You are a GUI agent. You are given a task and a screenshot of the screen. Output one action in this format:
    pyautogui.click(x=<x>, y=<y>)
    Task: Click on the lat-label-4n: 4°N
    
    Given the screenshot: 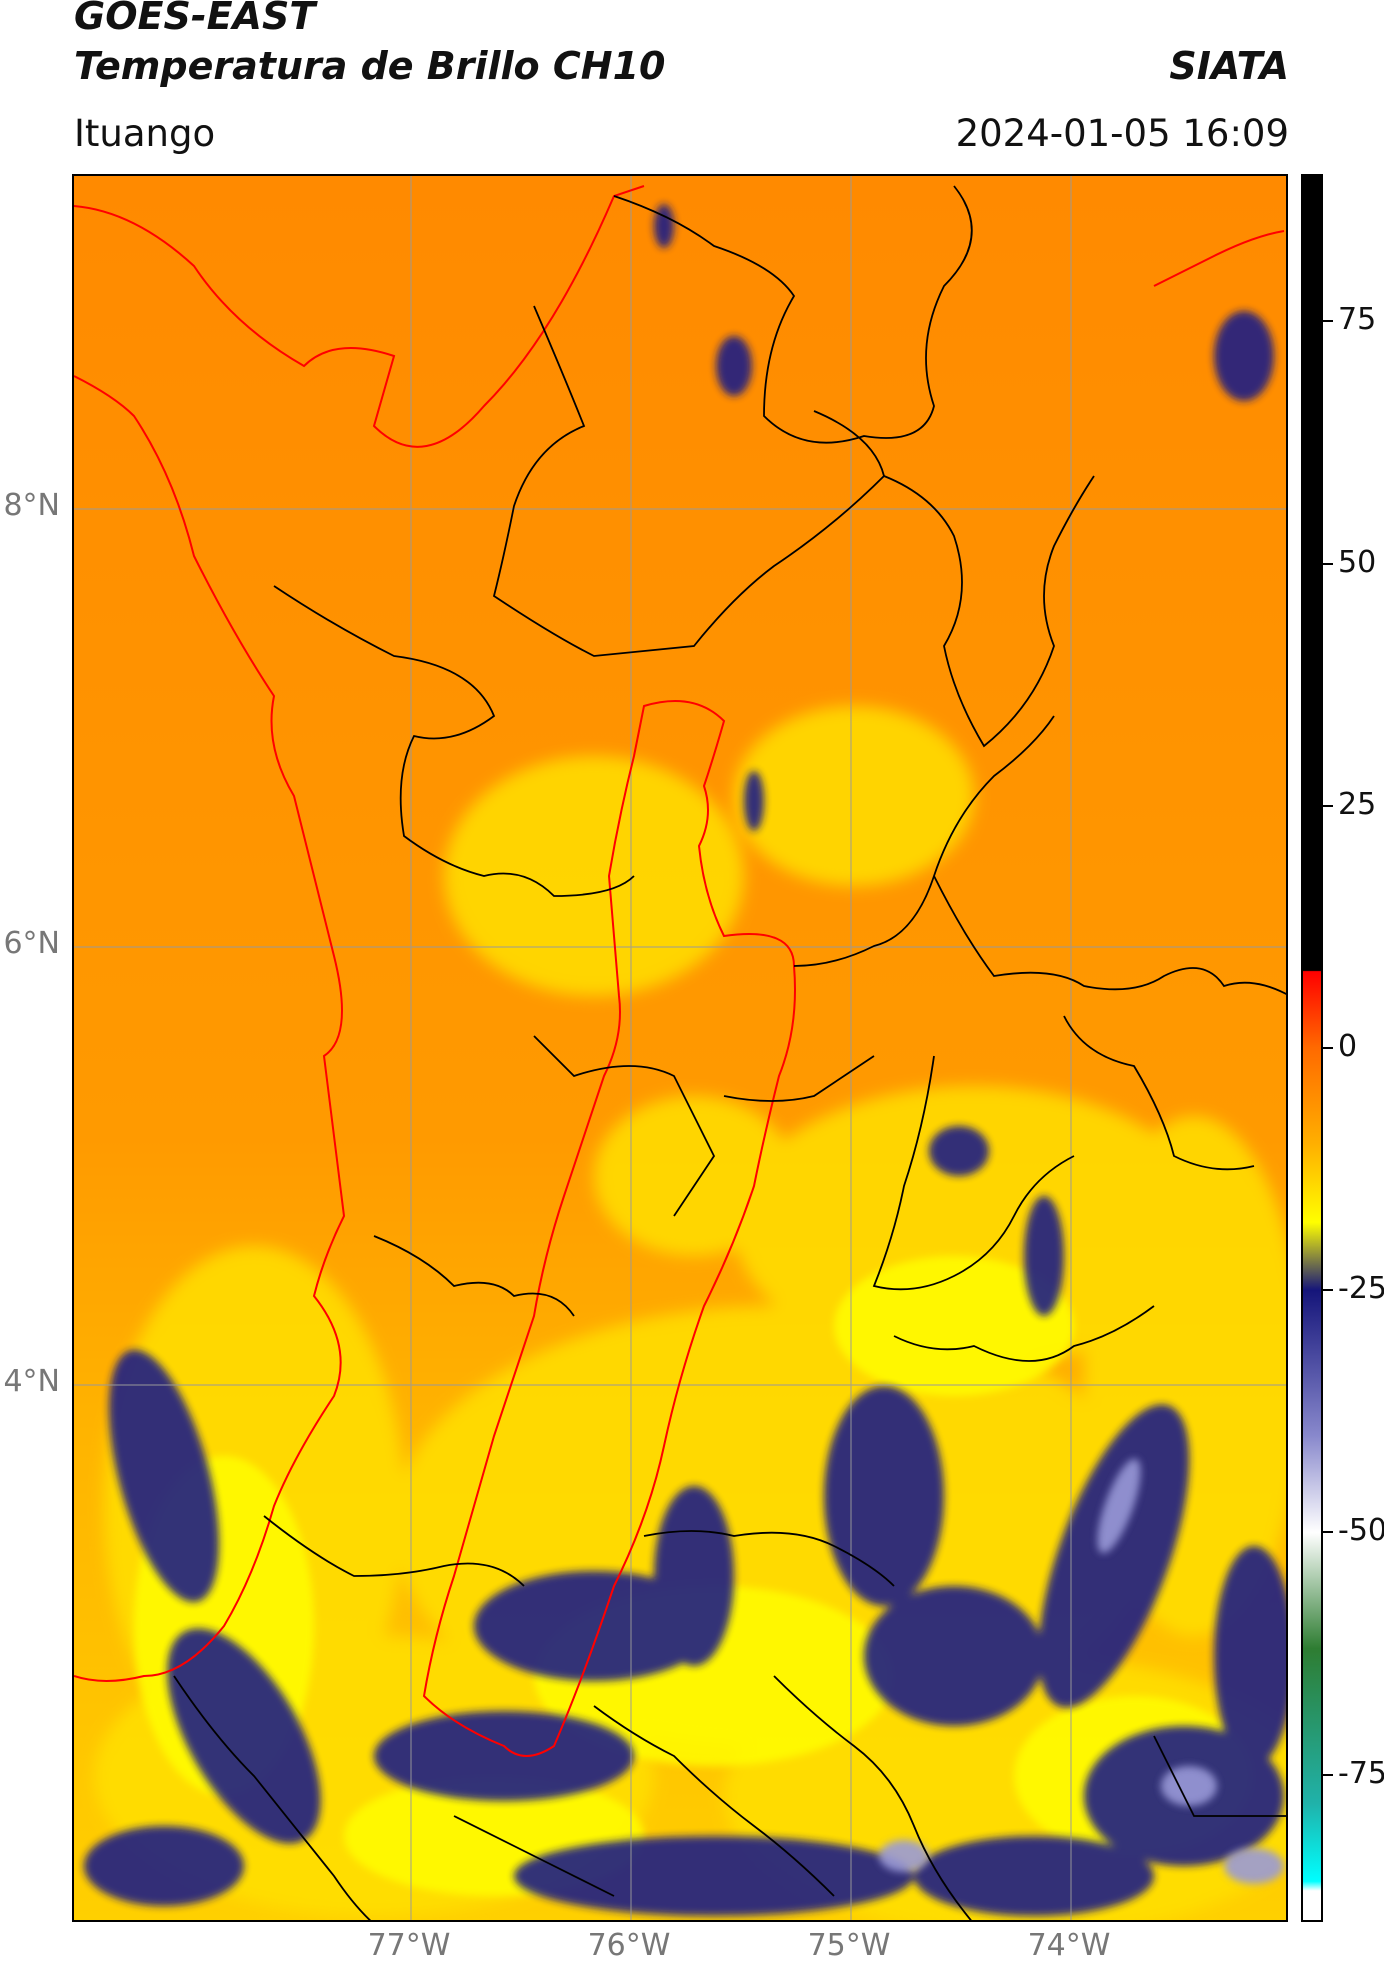 What is the action you would take?
    pyautogui.click(x=31, y=1381)
    